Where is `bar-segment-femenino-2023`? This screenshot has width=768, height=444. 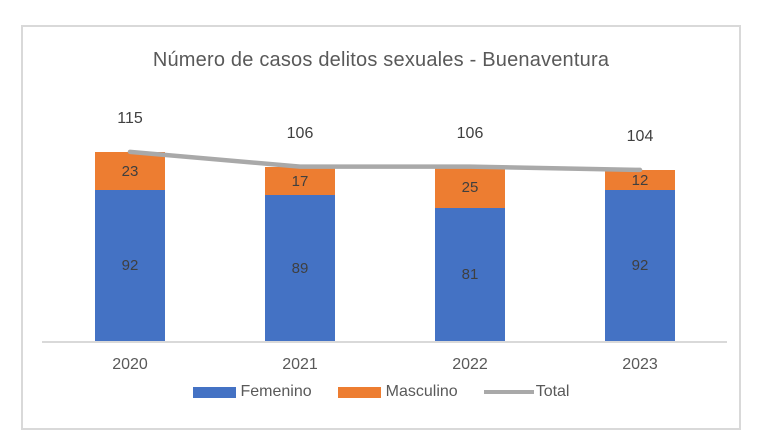
bar-segment-femenino-2023 is located at coordinates (640, 265).